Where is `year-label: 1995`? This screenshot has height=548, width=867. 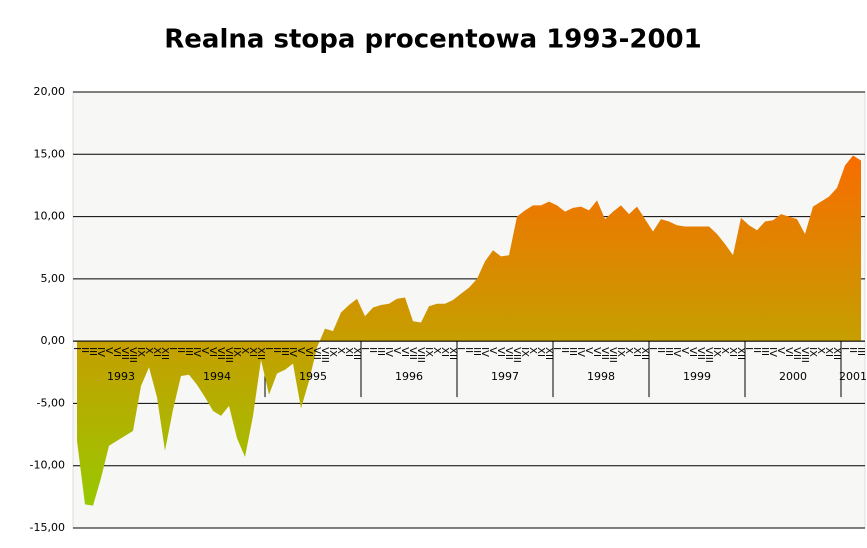
year-label: 1995 is located at coordinates (313, 376).